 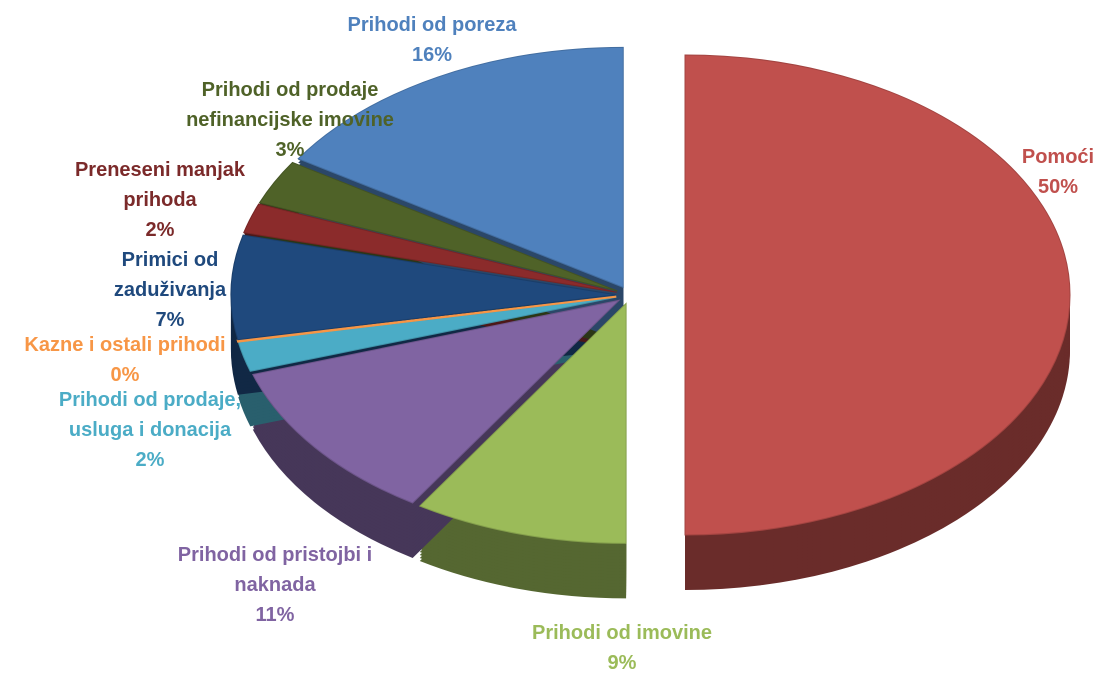 I want to click on value-label: 3%, so click(x=290, y=150).